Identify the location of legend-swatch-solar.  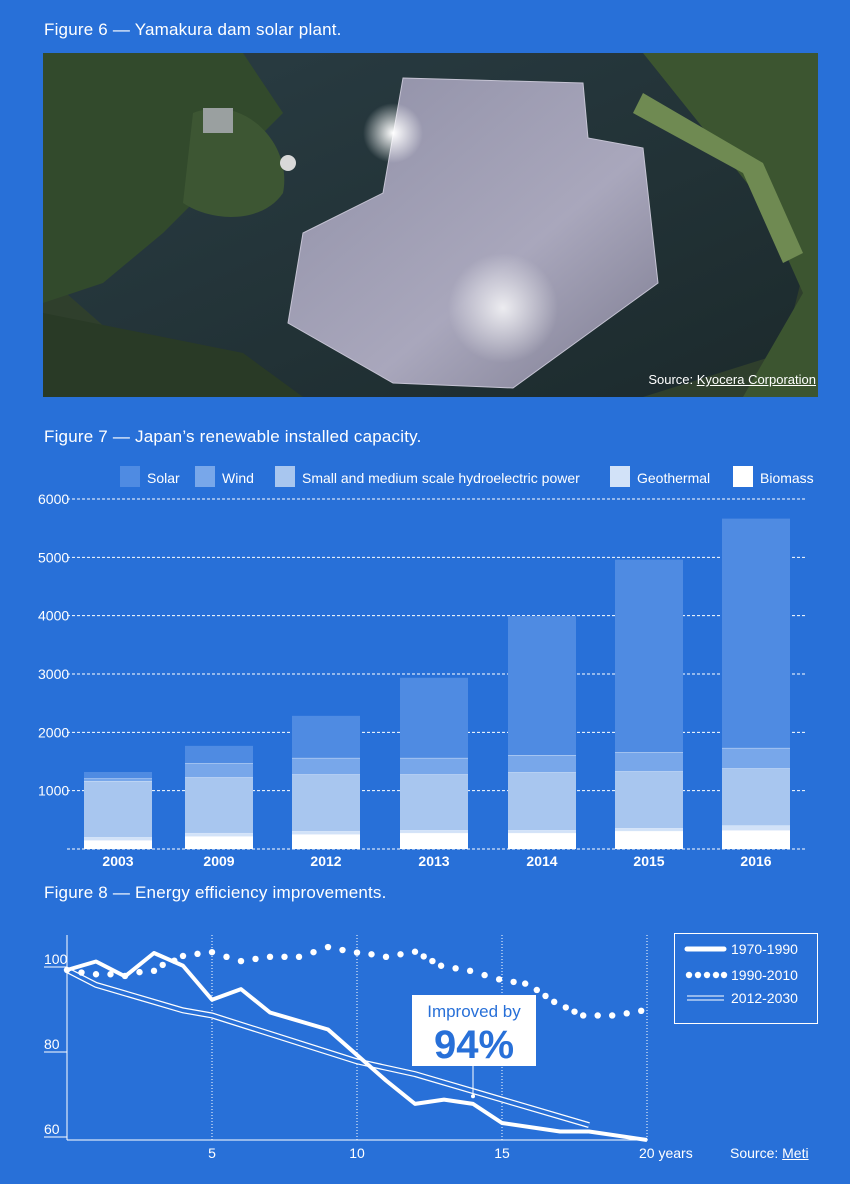
(130, 476).